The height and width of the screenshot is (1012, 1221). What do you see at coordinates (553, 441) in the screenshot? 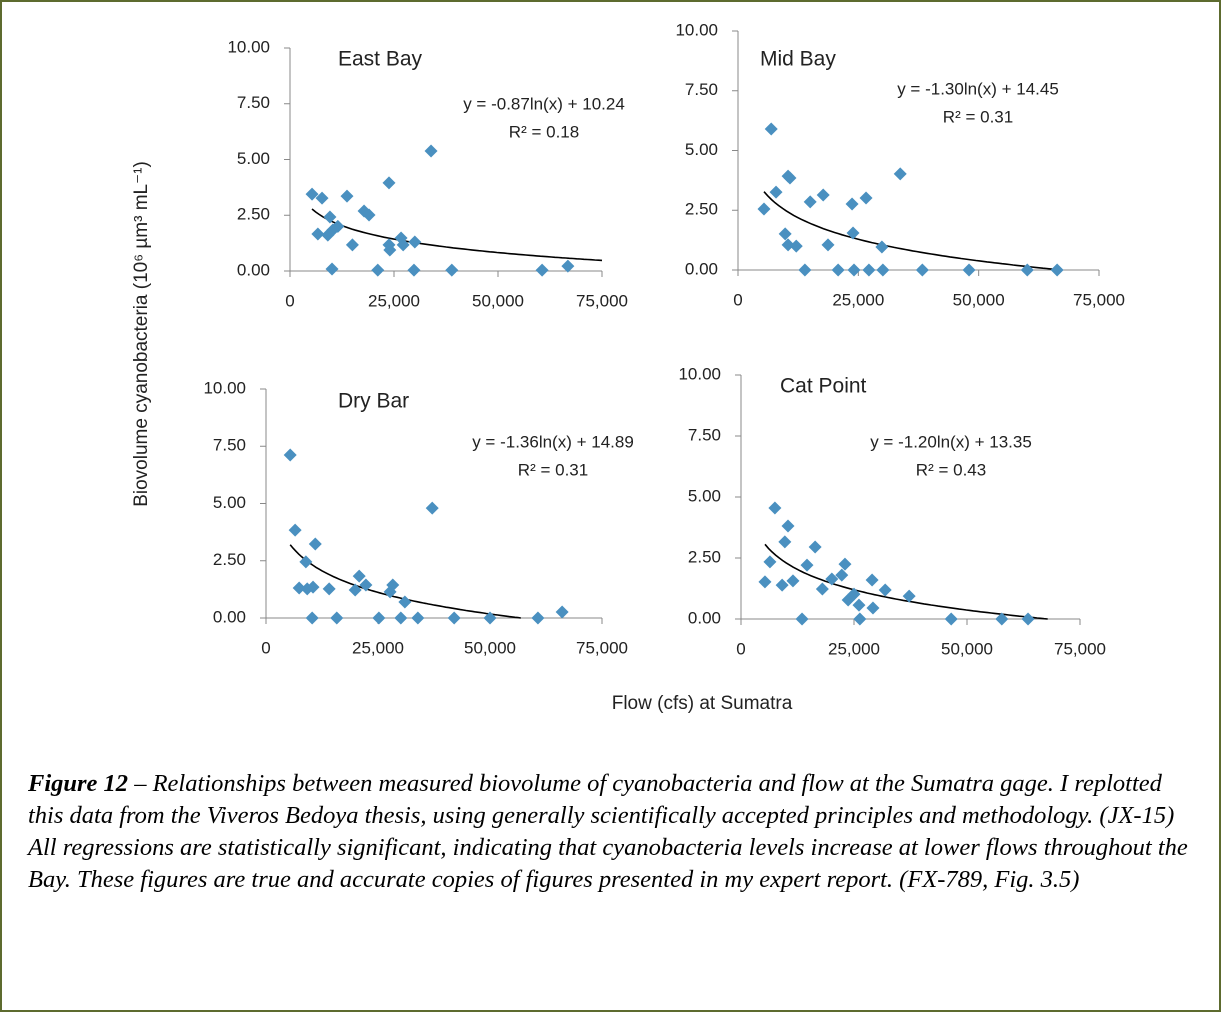
I see `equation: y = -1.36ln(x) + 14.89` at bounding box center [553, 441].